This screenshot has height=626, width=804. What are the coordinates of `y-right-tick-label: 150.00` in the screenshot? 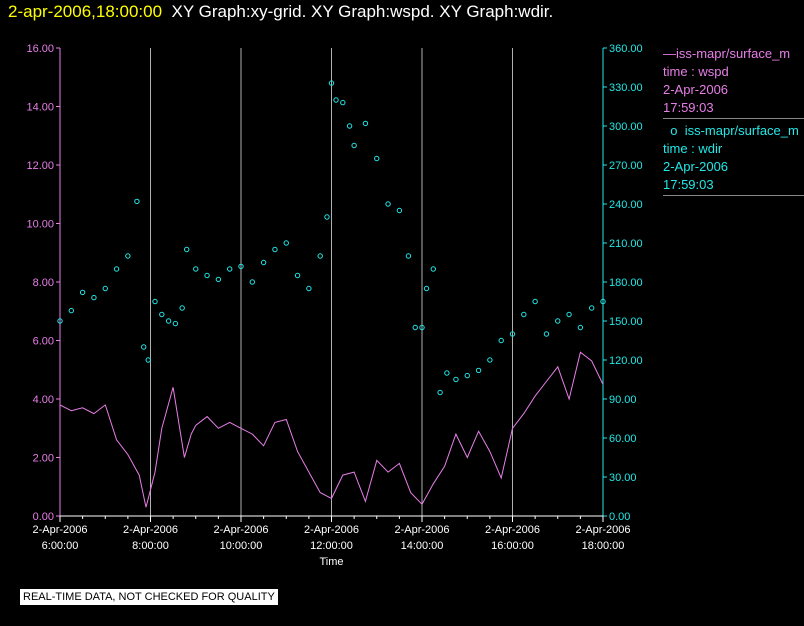 It's located at (626, 322).